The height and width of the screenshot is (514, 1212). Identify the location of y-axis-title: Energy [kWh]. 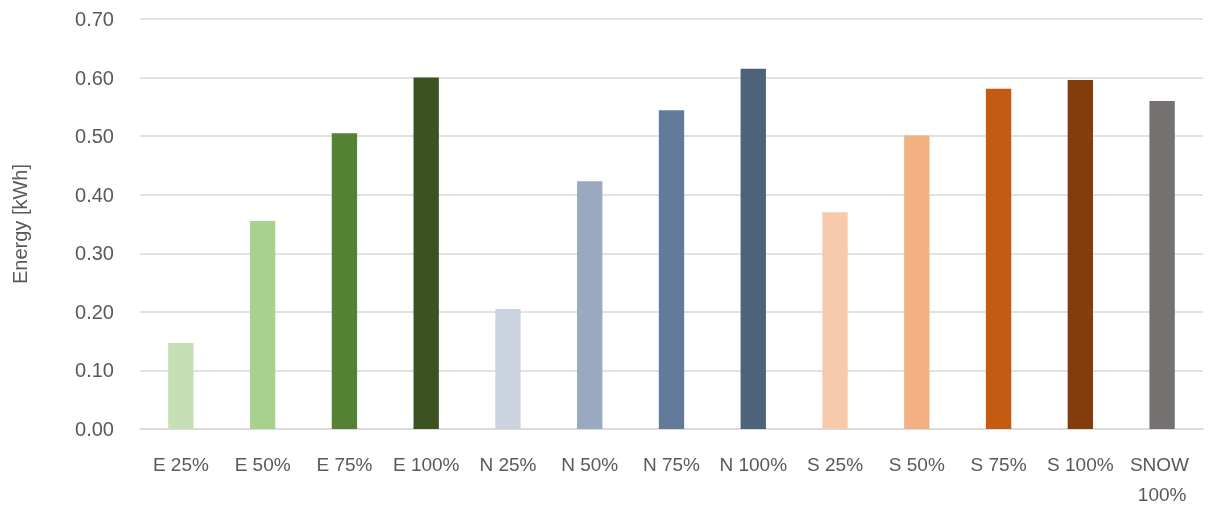
(20, 224).